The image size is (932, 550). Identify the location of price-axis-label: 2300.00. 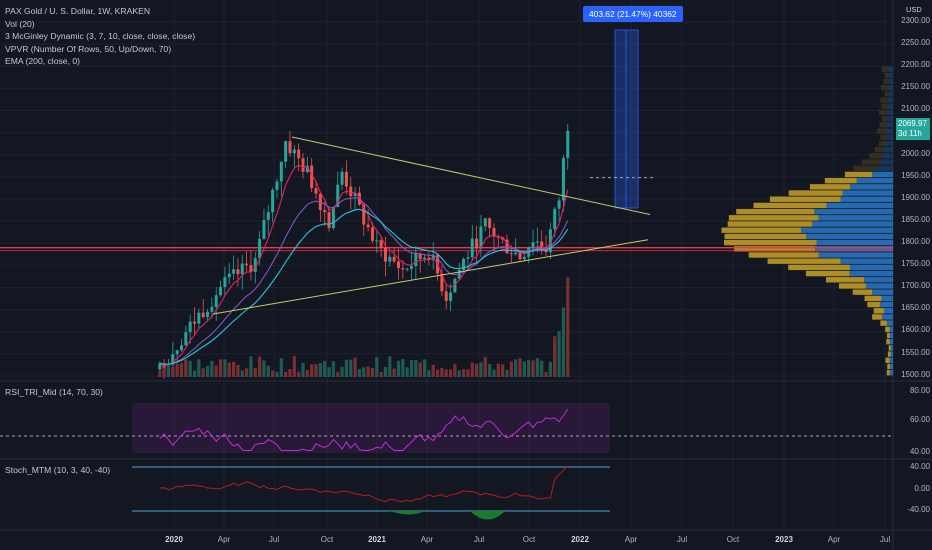
(915, 20).